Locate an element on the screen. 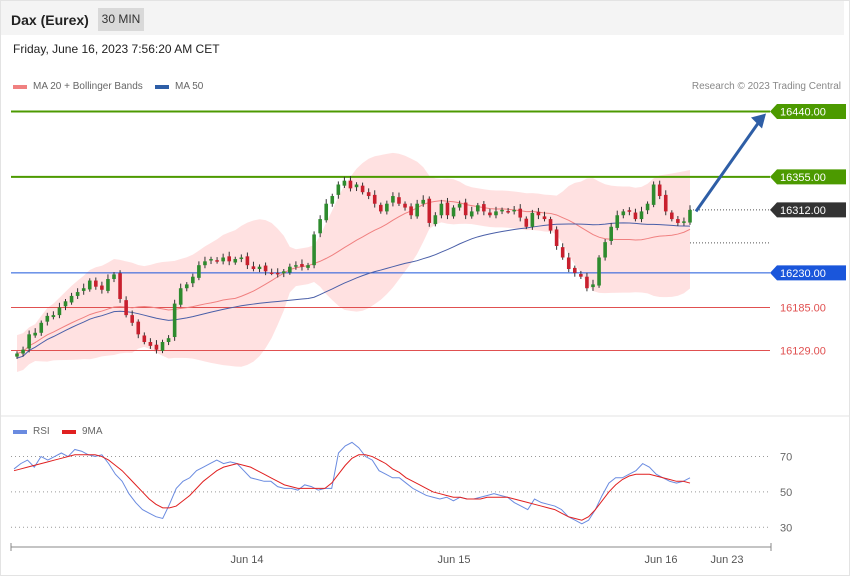  level-label-16355.00: 16355.00 is located at coordinates (803, 178).